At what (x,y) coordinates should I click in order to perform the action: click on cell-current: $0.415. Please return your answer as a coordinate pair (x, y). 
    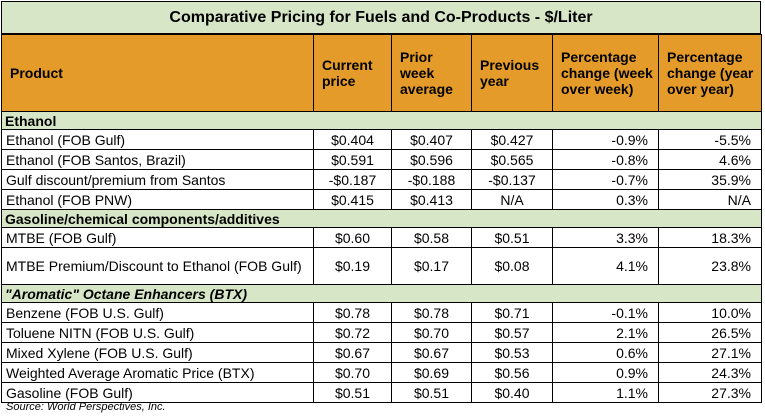
    Looking at the image, I should click on (352, 199).